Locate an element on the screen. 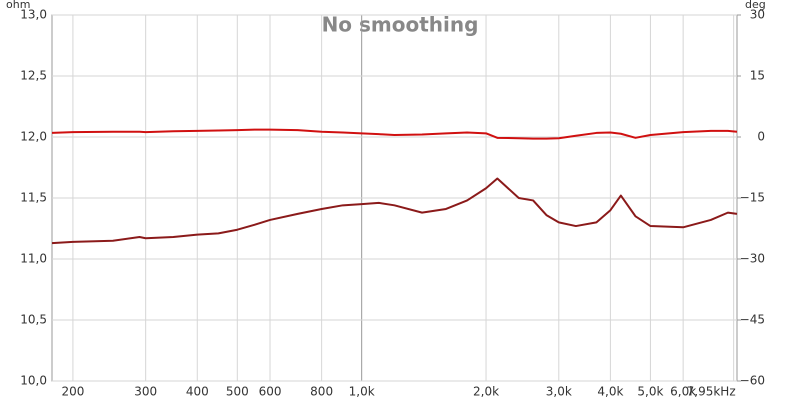 The height and width of the screenshot is (401, 800). x-tick-label: 2,0k is located at coordinates (486, 392).